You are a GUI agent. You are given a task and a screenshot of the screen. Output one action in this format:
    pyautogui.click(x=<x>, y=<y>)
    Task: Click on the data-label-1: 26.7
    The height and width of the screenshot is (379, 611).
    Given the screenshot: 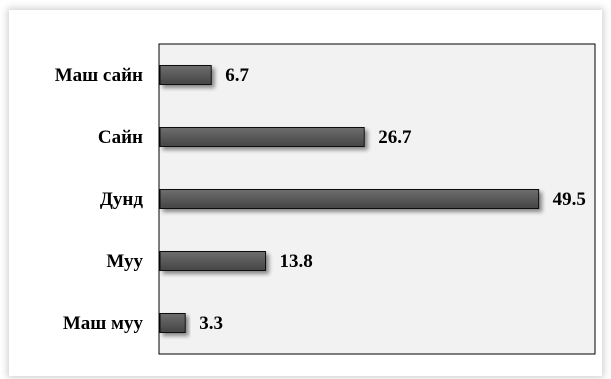 What is the action you would take?
    pyautogui.click(x=395, y=137)
    